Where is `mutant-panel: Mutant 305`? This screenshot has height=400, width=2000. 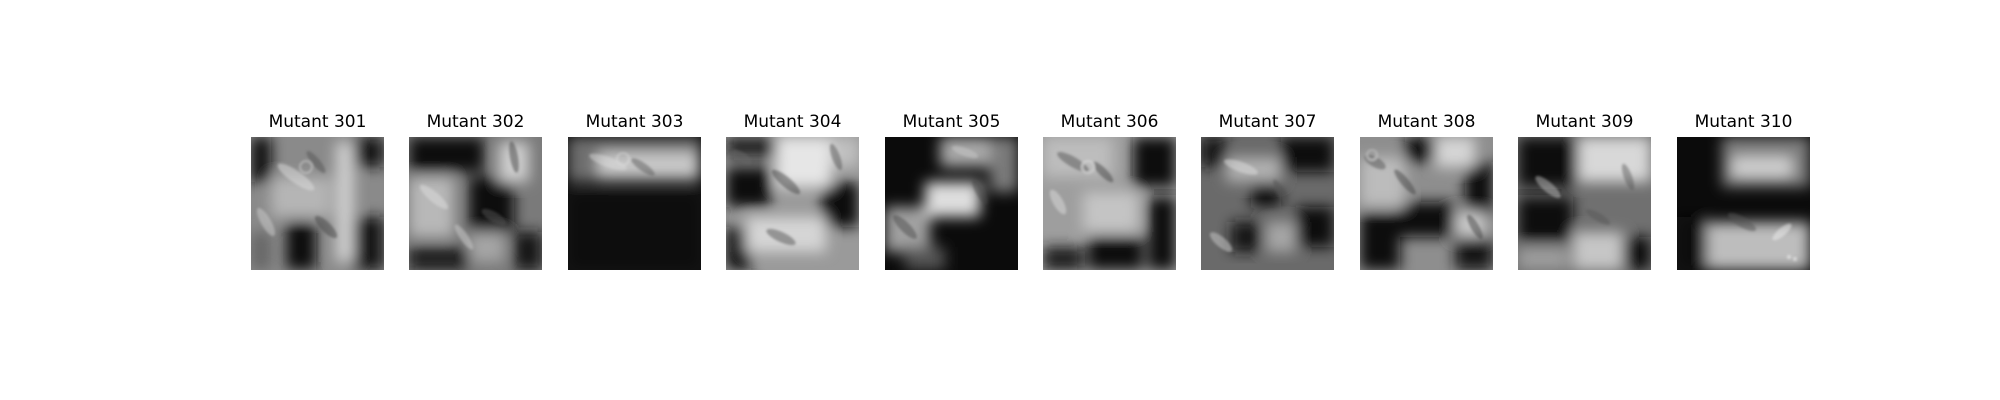
mutant-panel: Mutant 305 is located at coordinates (951, 190).